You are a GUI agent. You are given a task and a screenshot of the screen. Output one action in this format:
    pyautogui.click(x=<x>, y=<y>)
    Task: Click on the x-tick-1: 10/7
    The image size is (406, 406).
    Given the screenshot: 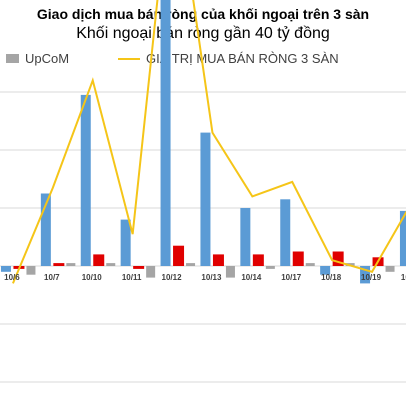 What is the action you would take?
    pyautogui.click(x=52, y=277)
    